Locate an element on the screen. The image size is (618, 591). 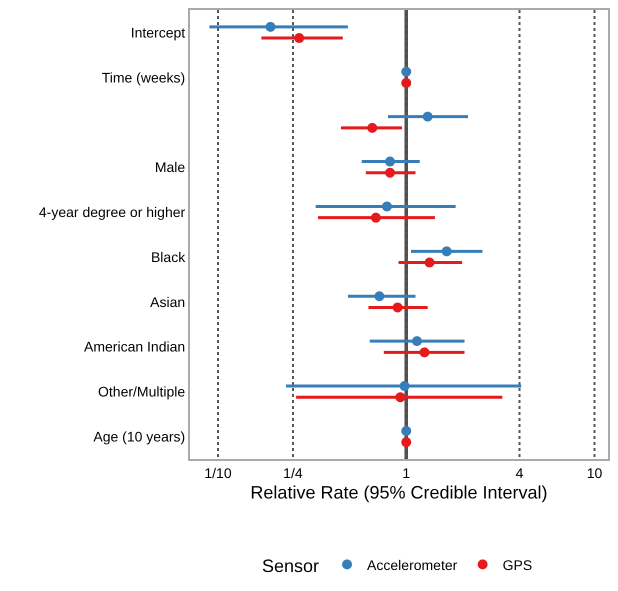
y-tick-label: Other/Multiple is located at coordinates (142, 392).